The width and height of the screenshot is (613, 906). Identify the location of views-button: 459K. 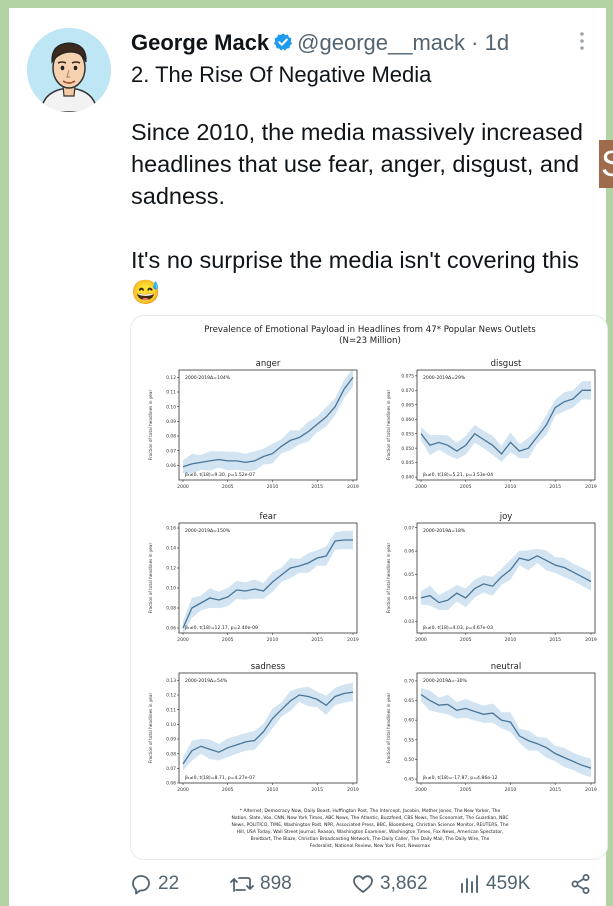
(494, 884).